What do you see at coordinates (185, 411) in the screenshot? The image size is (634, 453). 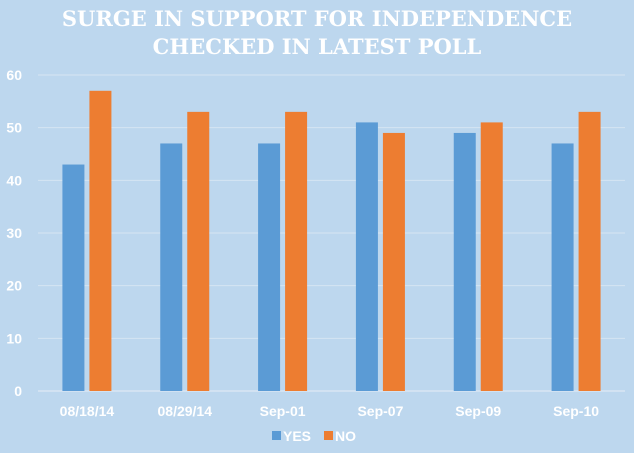 I see `x-tick-label: 08/29/14` at bounding box center [185, 411].